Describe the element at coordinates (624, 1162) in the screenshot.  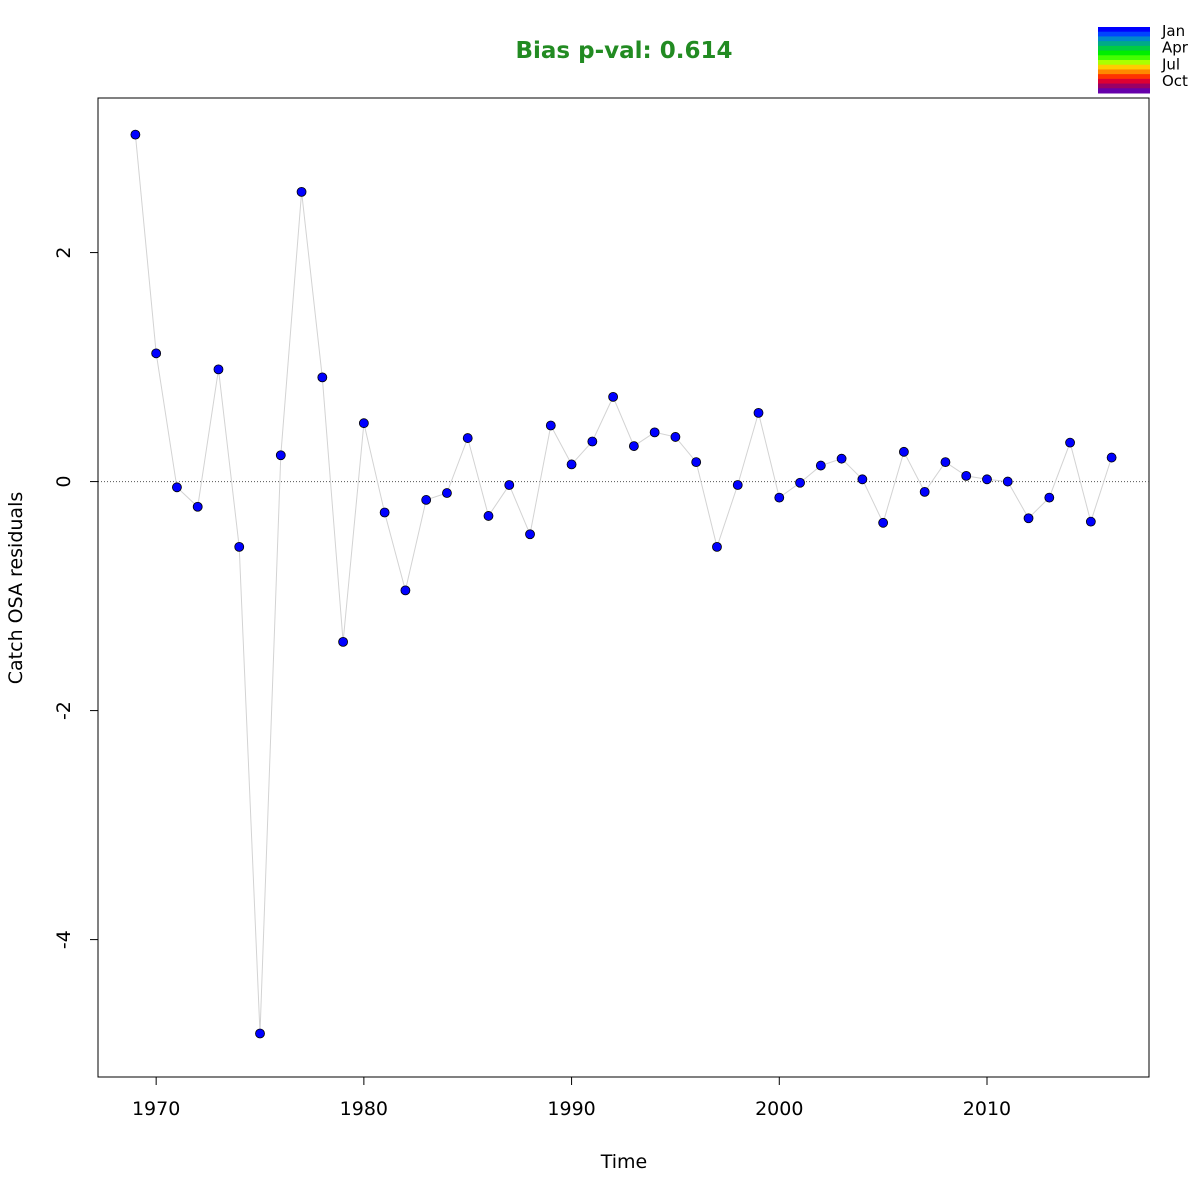
I see `x-axis-label: Time` at that location.